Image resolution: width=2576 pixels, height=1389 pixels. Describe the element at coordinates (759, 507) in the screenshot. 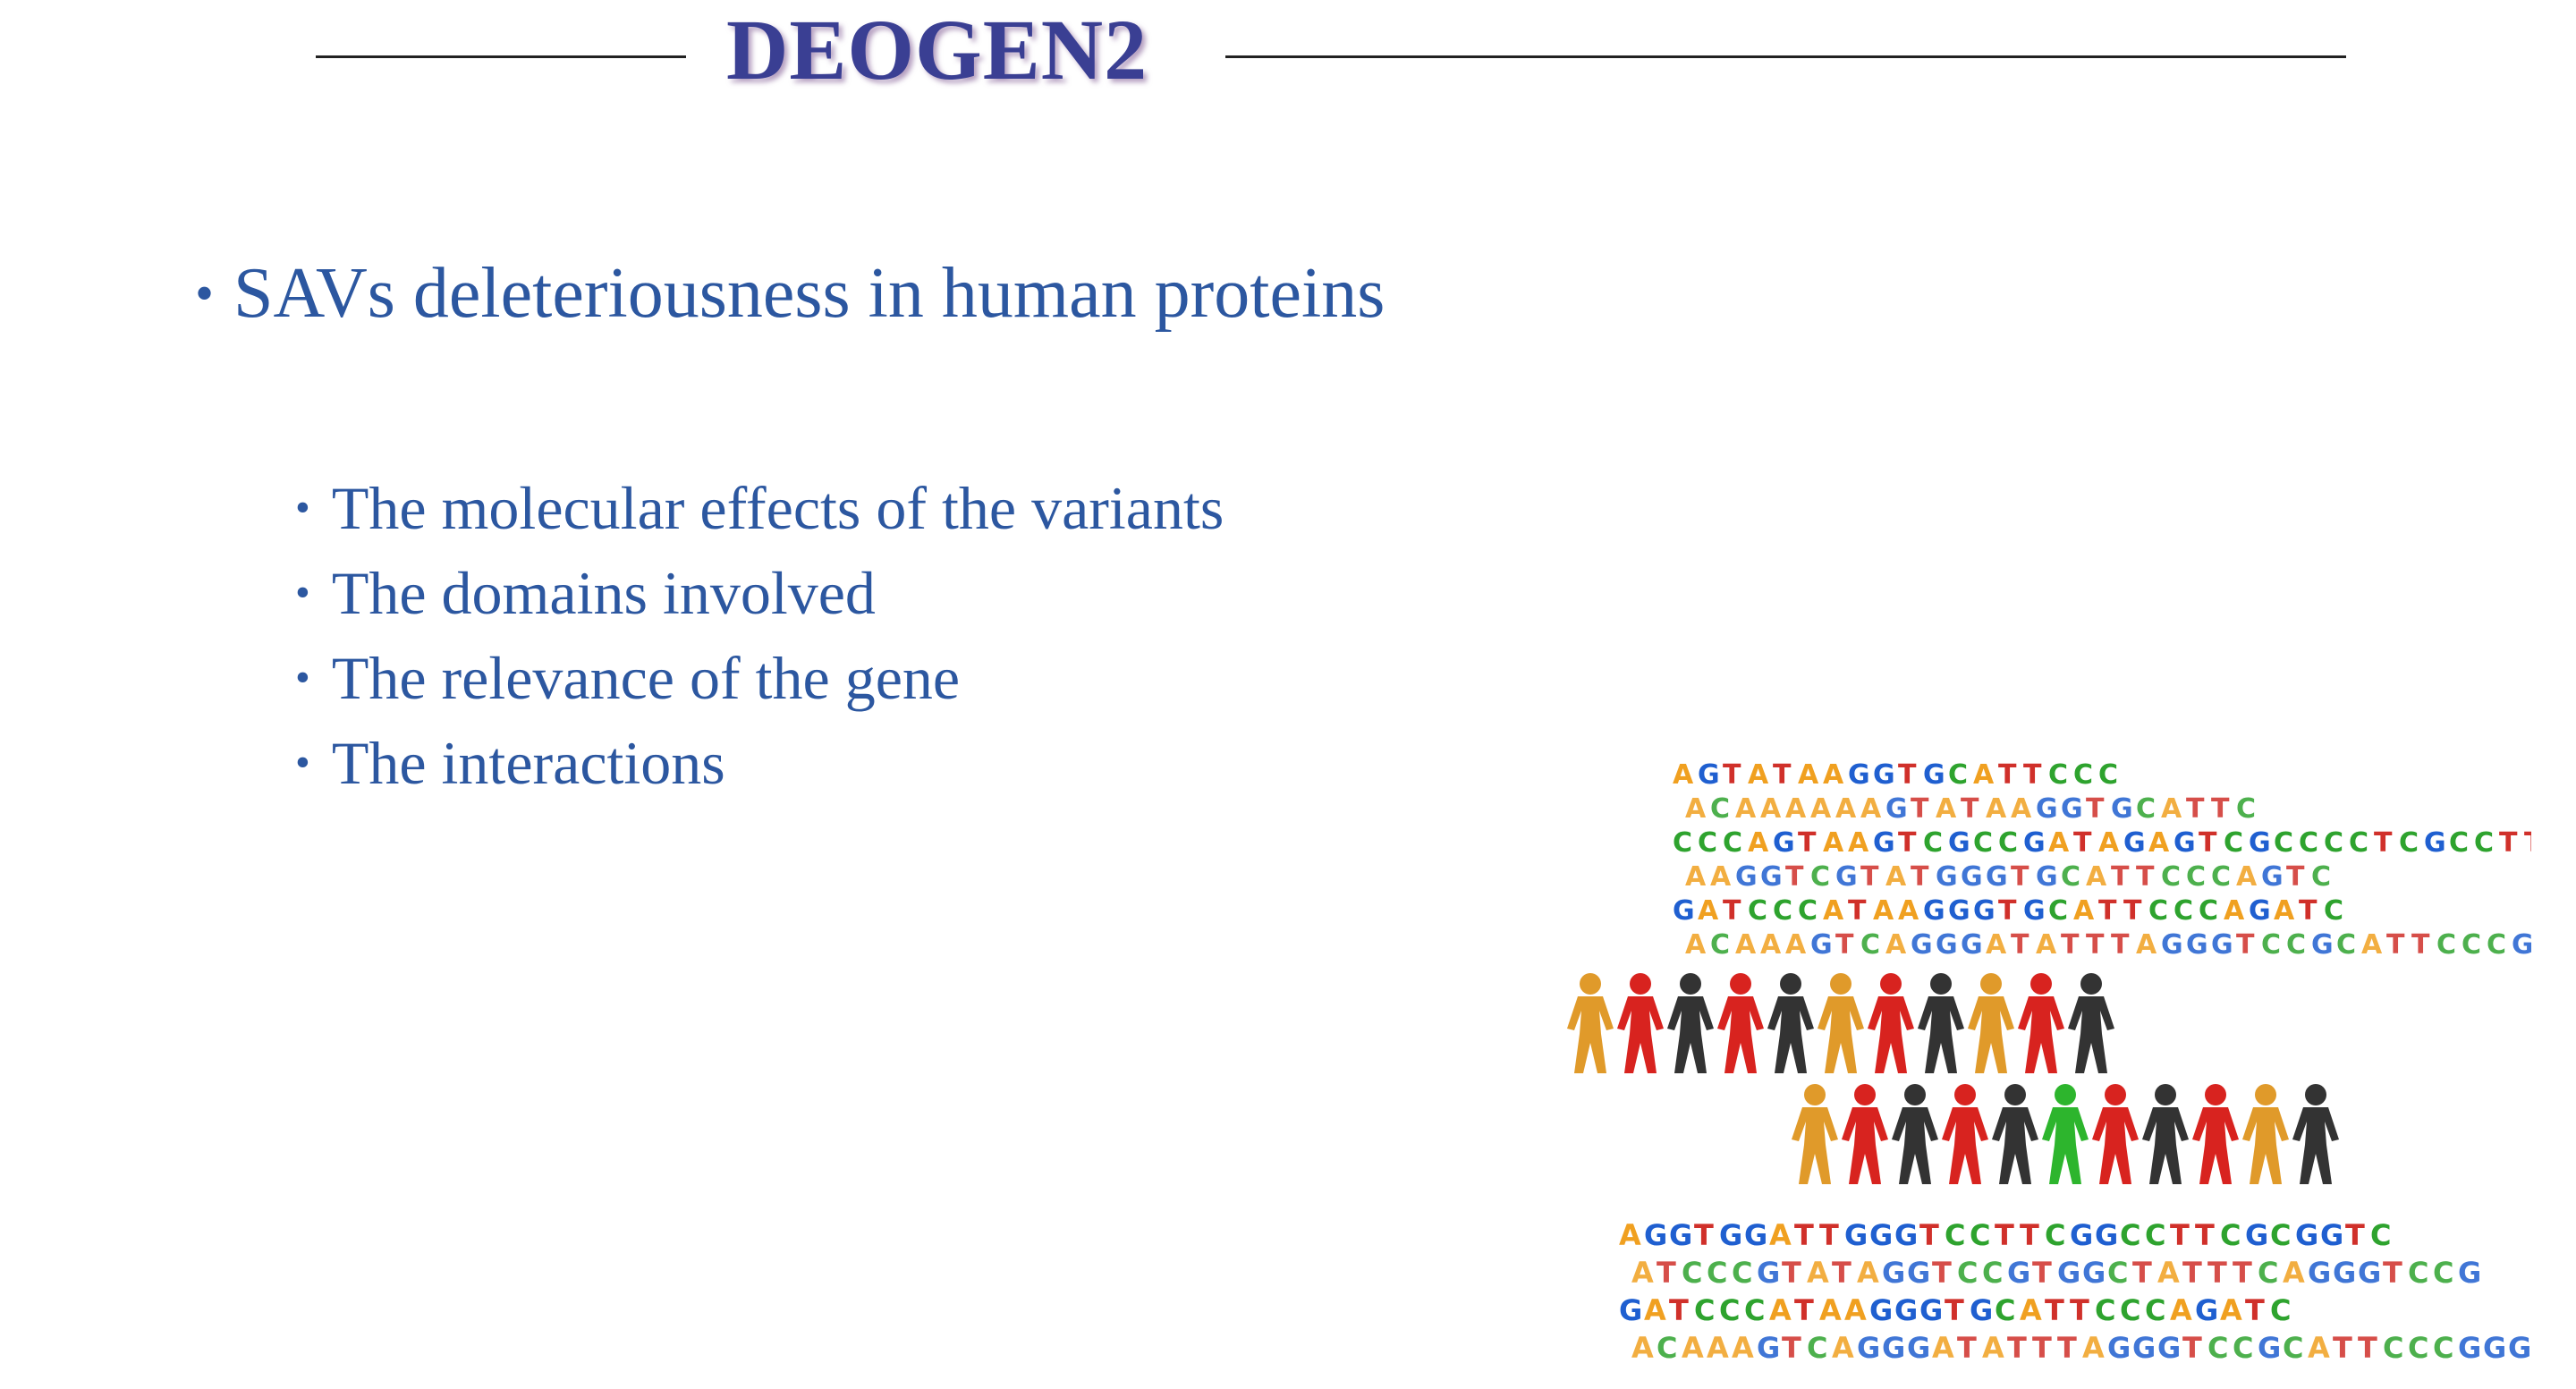

I see `sub-bullet-item: • The molecular effects of the variants` at that location.